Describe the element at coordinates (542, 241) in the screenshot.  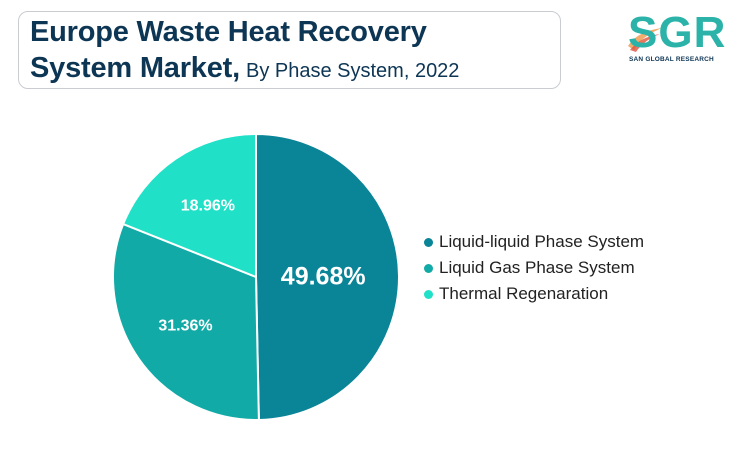
I see `legend-label: Liquid-liquid Phase System` at that location.